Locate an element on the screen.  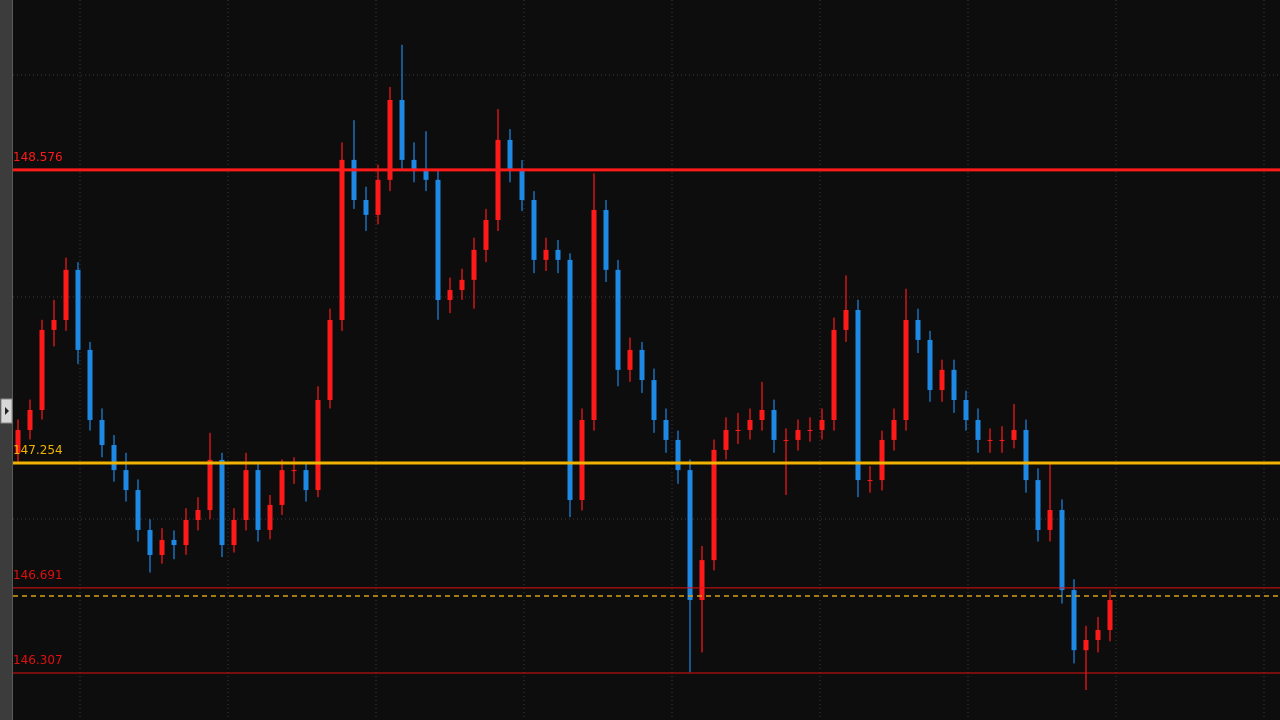
level-label: 148.576 is located at coordinates (38, 157).